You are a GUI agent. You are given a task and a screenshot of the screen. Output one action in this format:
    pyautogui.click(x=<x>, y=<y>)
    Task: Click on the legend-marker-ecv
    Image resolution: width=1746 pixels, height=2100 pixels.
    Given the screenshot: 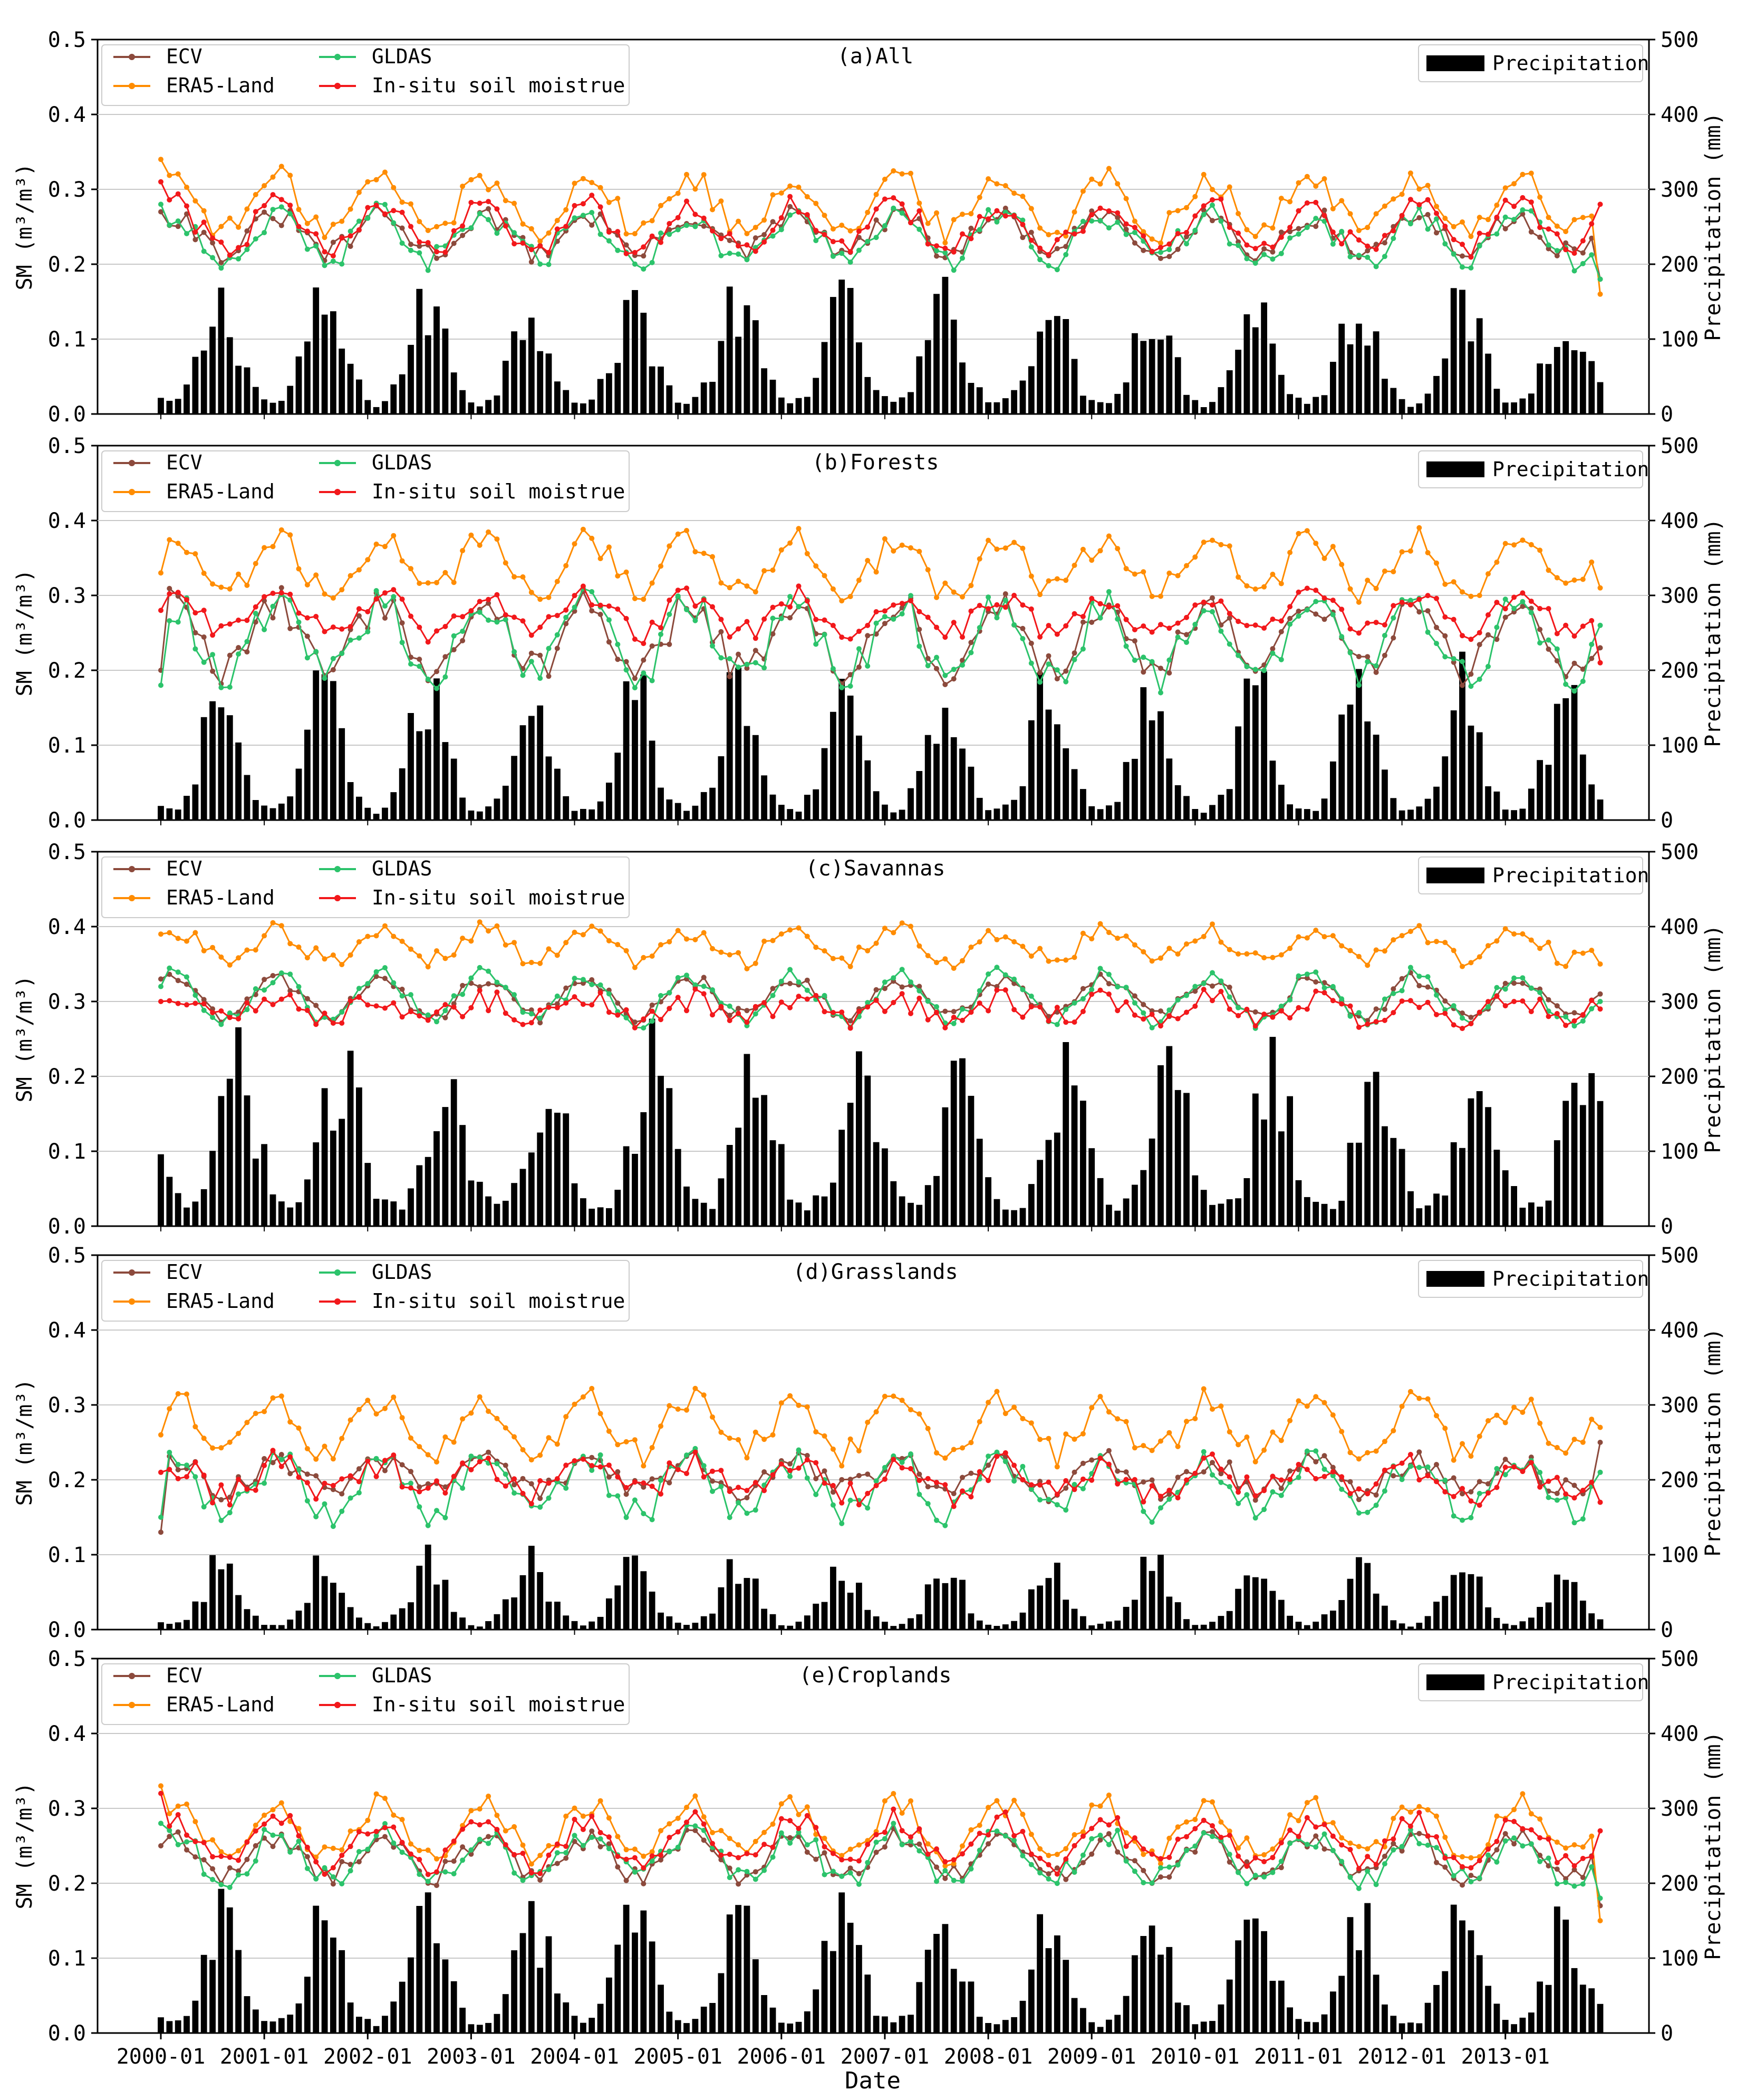 What is the action you would take?
    pyautogui.click(x=132, y=463)
    